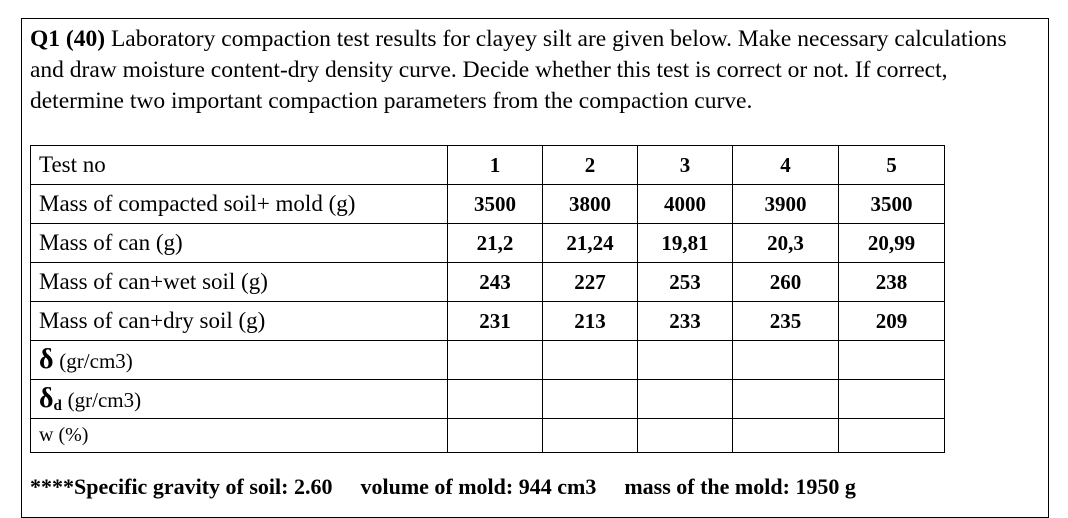 The width and height of the screenshot is (1068, 518). I want to click on table-cell: 260, so click(785, 282).